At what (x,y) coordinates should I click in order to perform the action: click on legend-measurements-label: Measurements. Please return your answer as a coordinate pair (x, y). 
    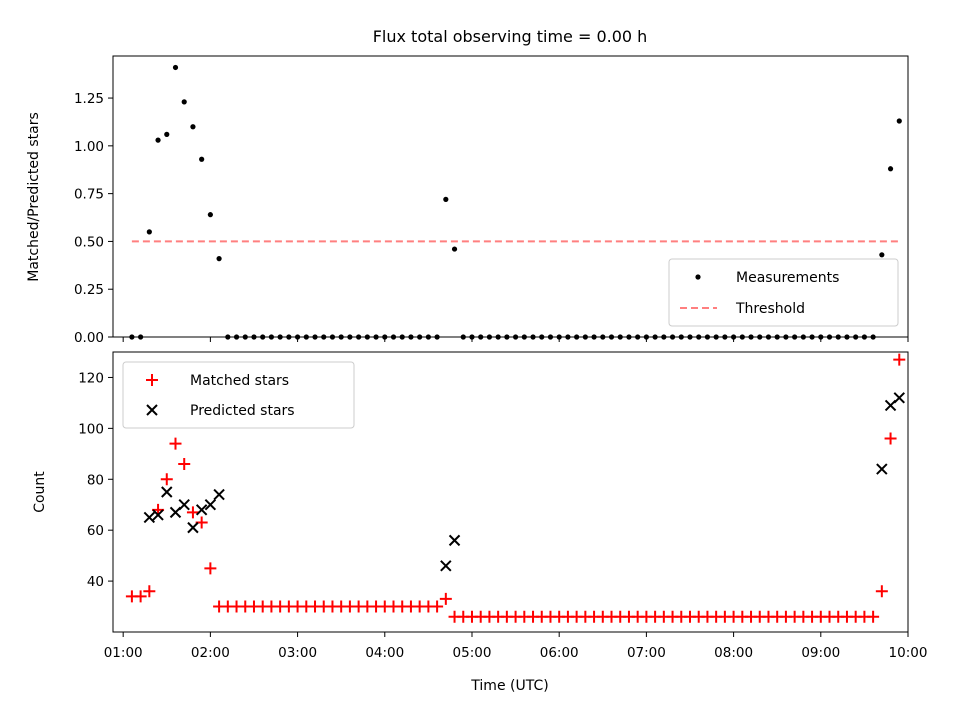
    Looking at the image, I should click on (787, 278).